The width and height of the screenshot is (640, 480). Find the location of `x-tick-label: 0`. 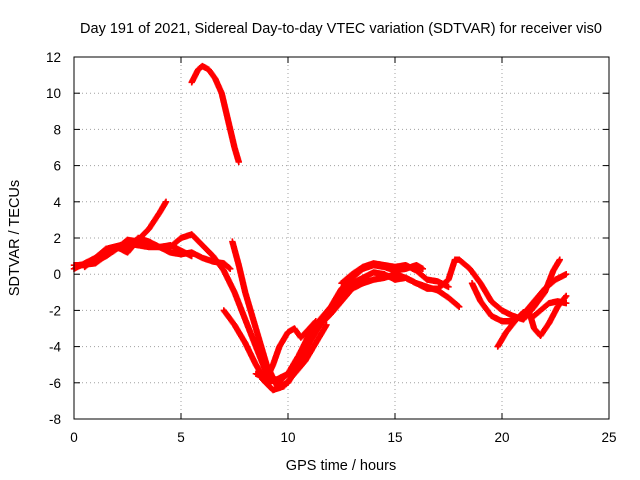

x-tick-label: 0 is located at coordinates (74, 437).